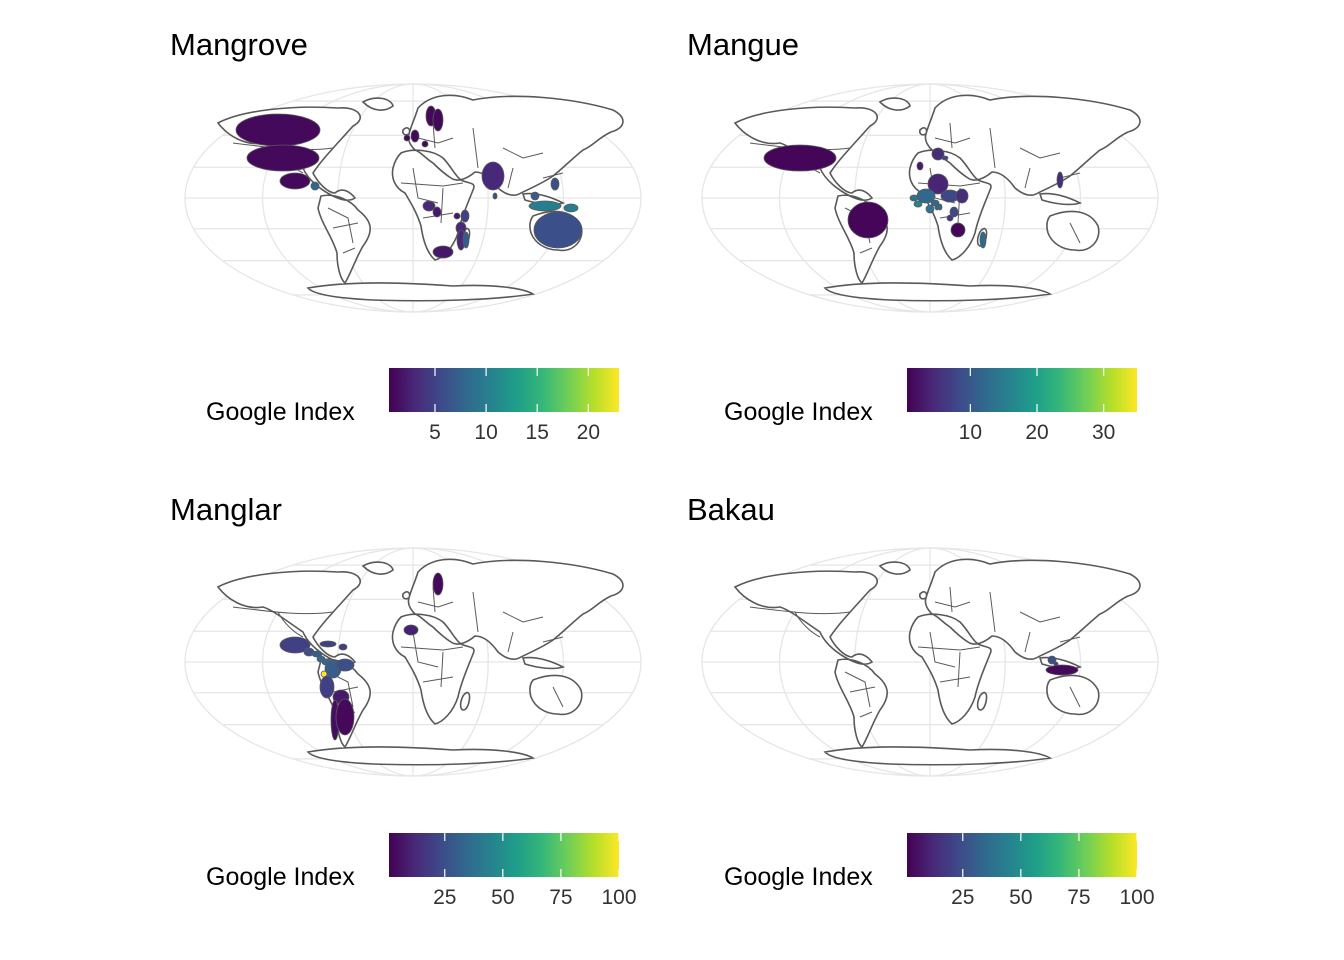  I want to click on region-ireland, so click(407, 138).